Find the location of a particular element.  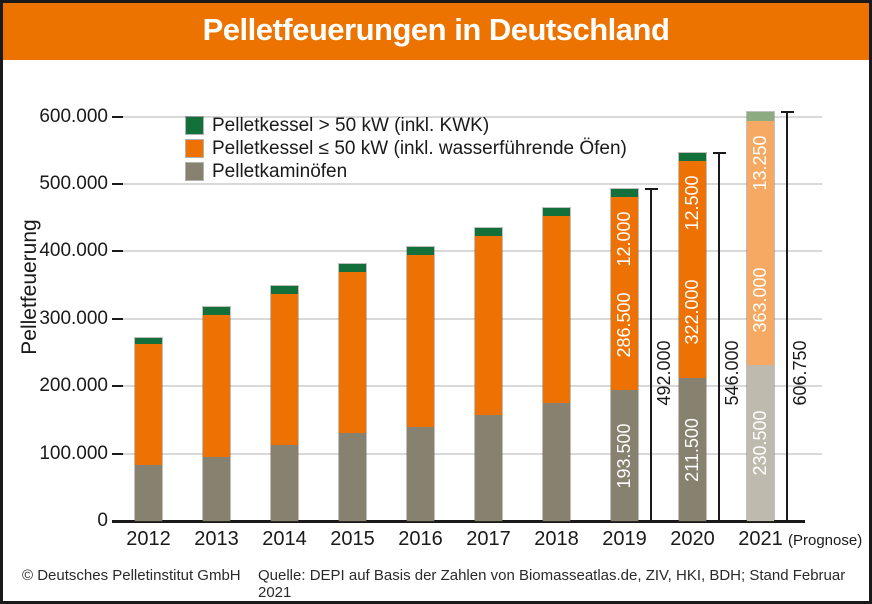

total-value-label: 546.000 is located at coordinates (732, 373).